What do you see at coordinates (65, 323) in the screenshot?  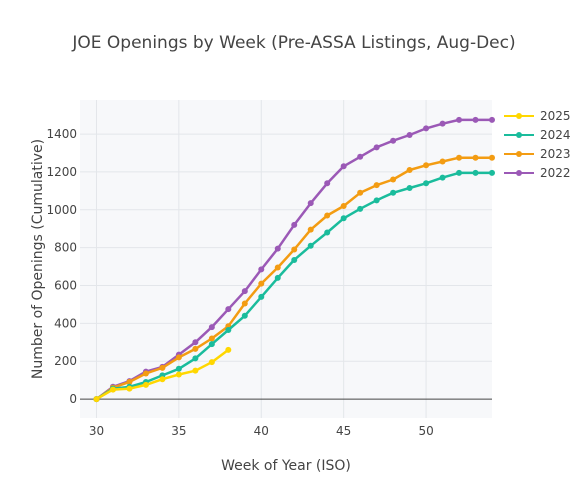 I see `y-tick-label: 400` at bounding box center [65, 323].